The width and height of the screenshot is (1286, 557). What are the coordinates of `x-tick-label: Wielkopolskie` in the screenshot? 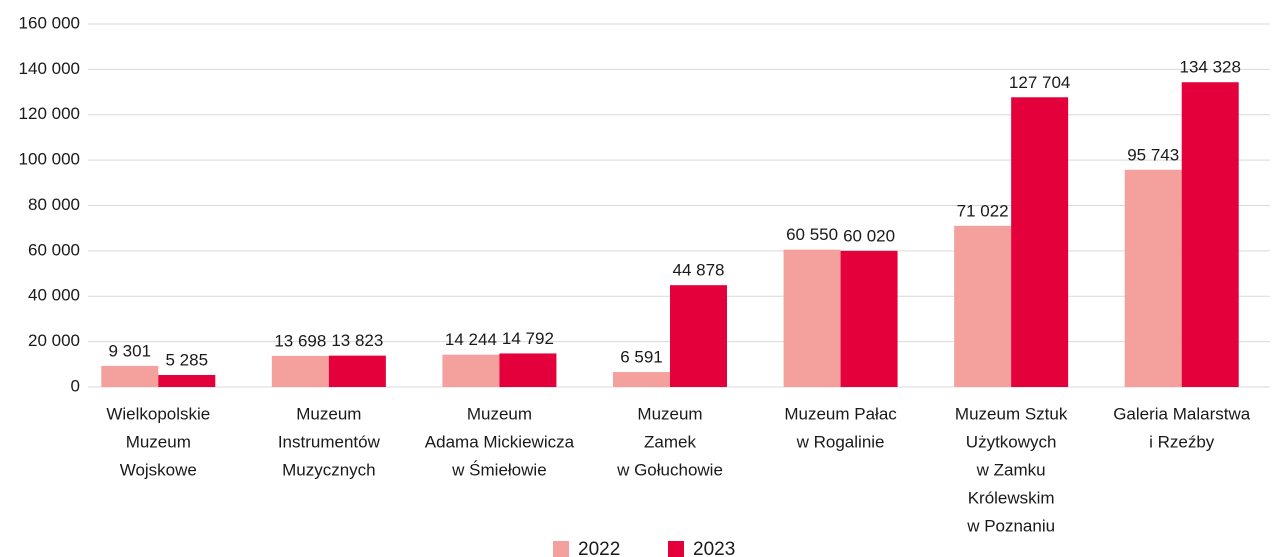 It's located at (158, 413).